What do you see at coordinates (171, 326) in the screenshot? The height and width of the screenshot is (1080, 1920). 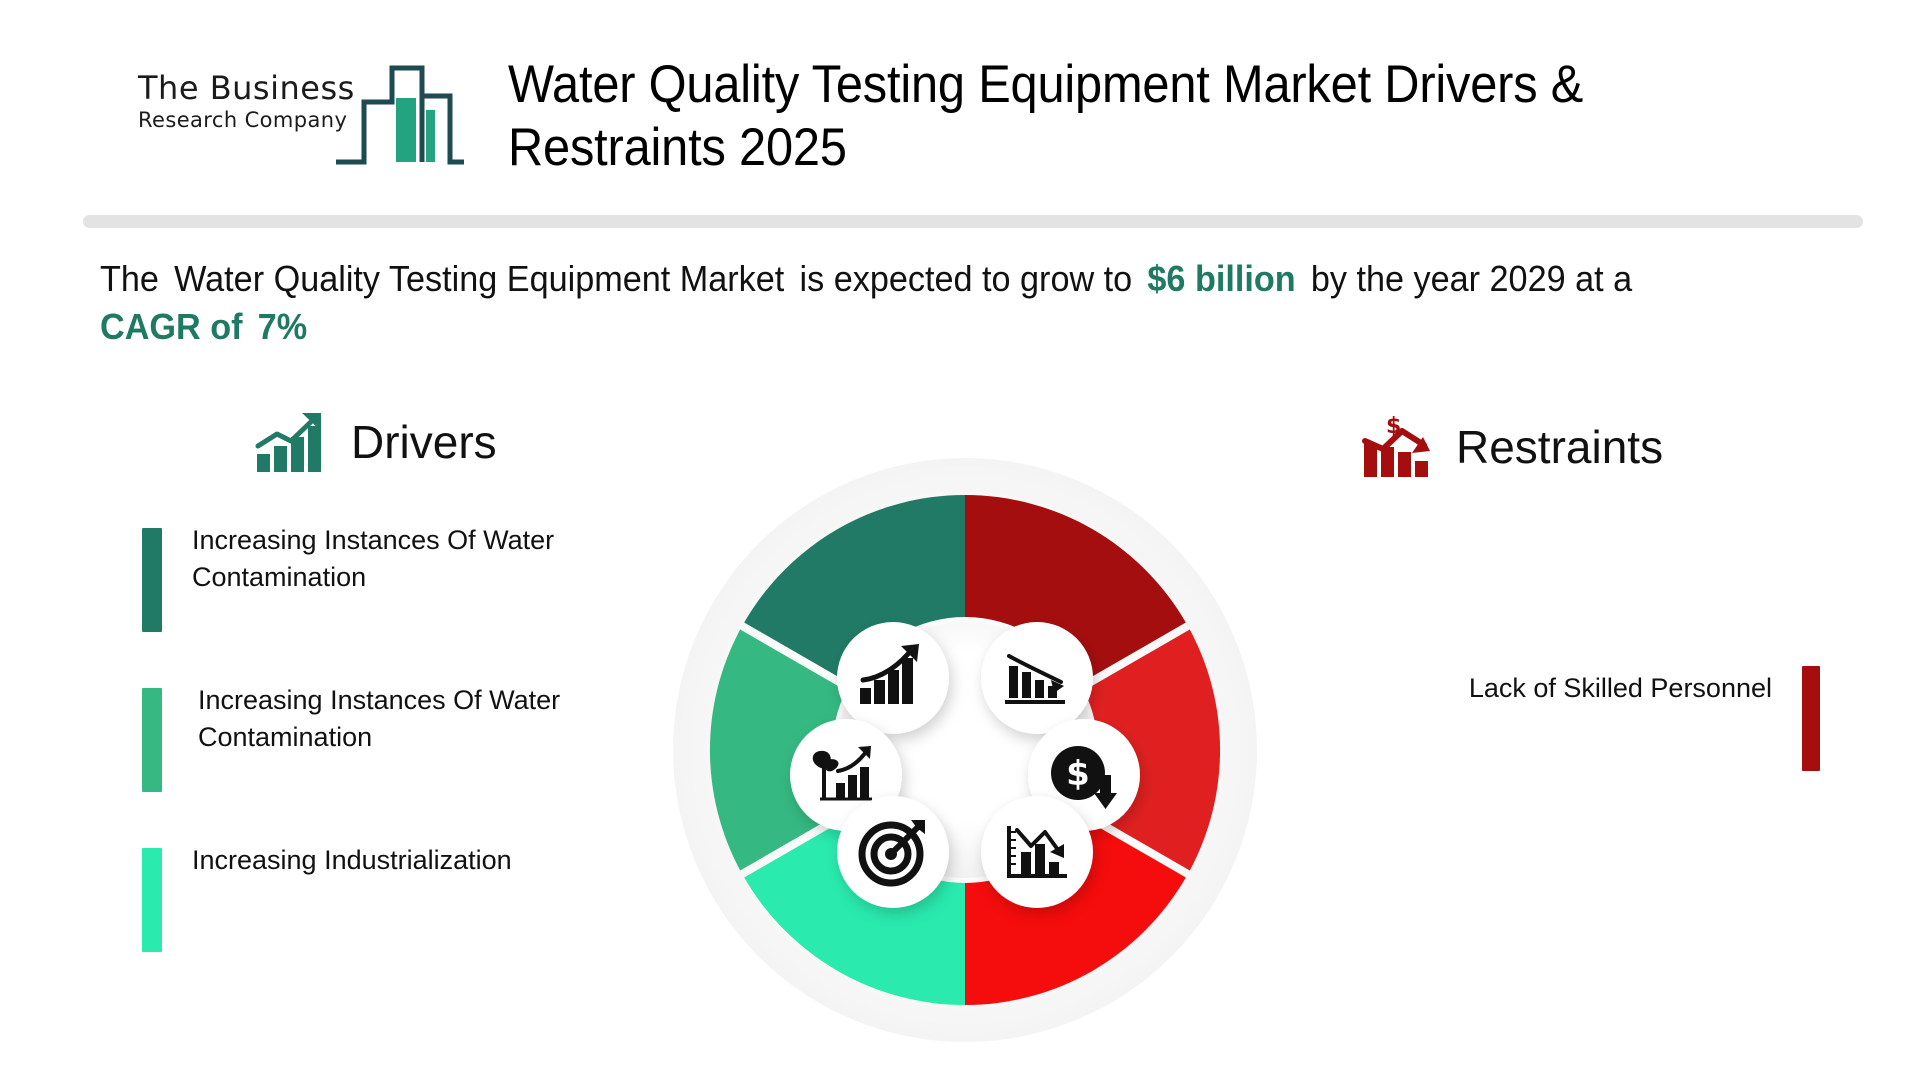 I see `summary-cagr-label: CAGR of` at bounding box center [171, 326].